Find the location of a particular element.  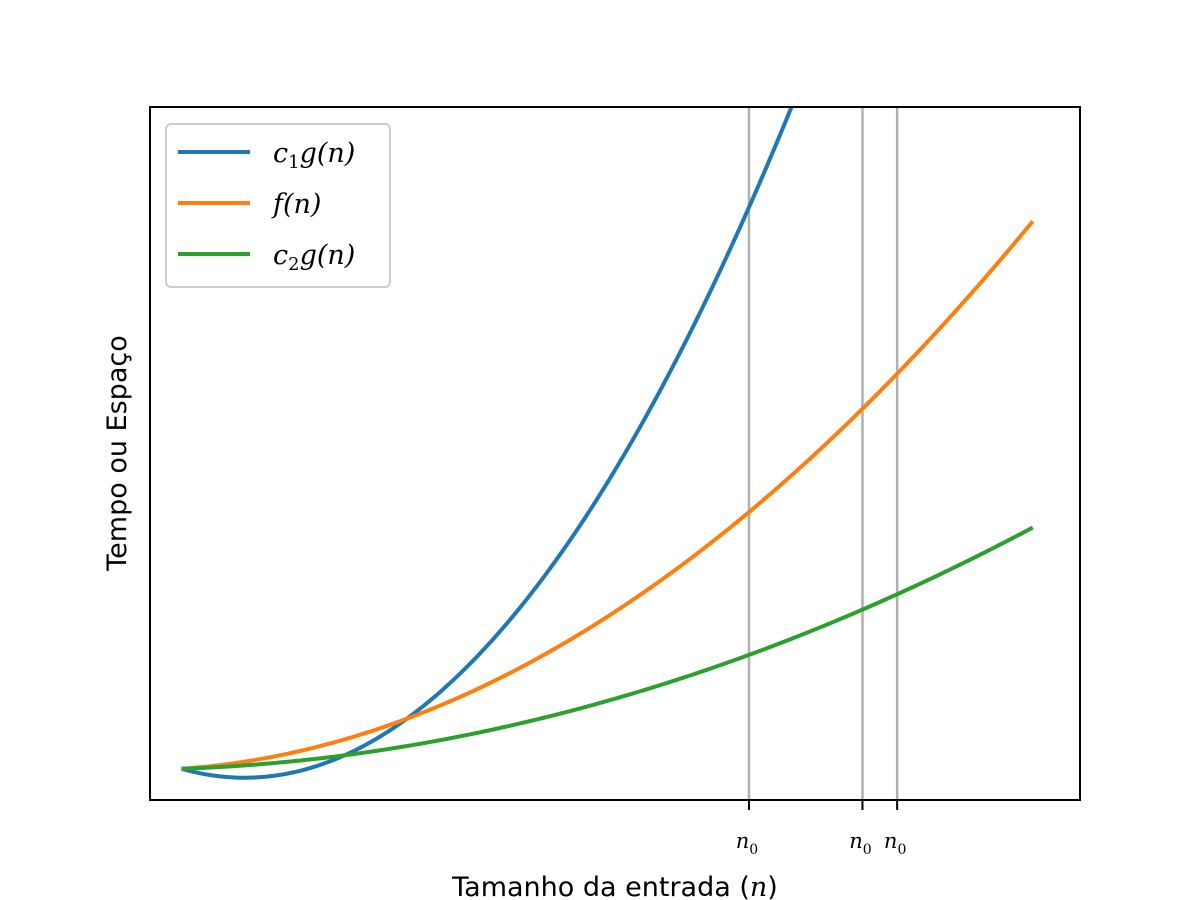

x-tick-label-0: n0 is located at coordinates (747, 843).